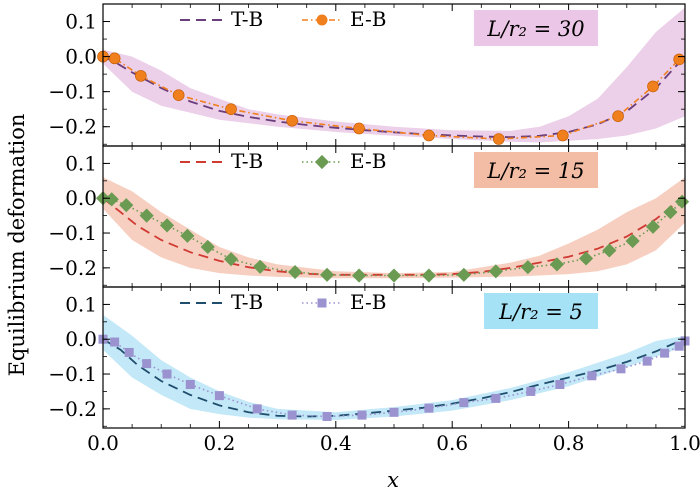 This screenshot has height=502, width=700. I want to click on x-tick-label: 1.0, so click(684, 443).